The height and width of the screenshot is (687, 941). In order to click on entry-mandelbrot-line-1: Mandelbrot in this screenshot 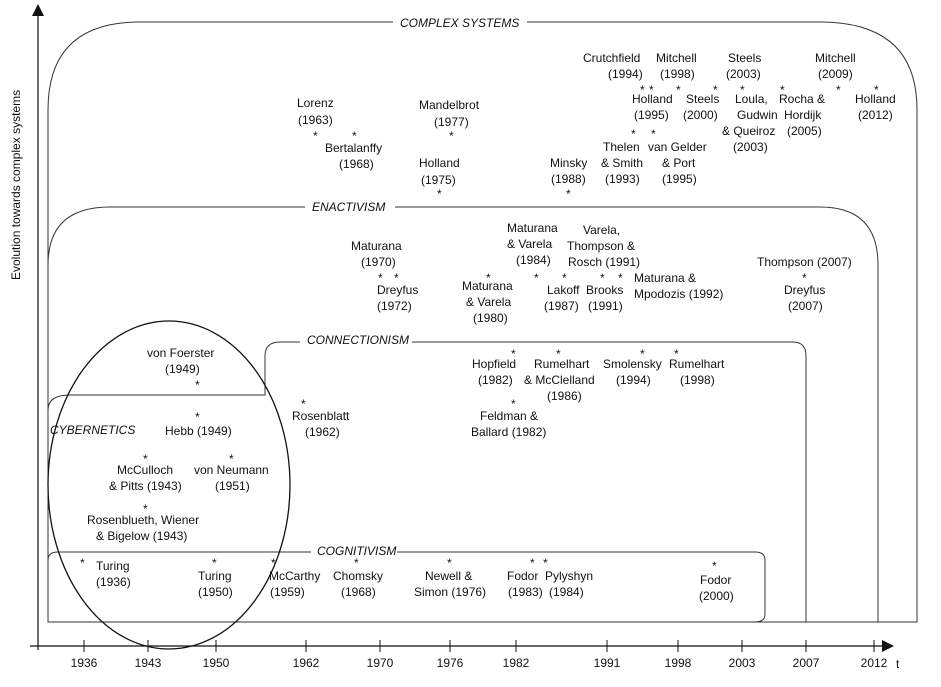, I will do `click(449, 105)`.